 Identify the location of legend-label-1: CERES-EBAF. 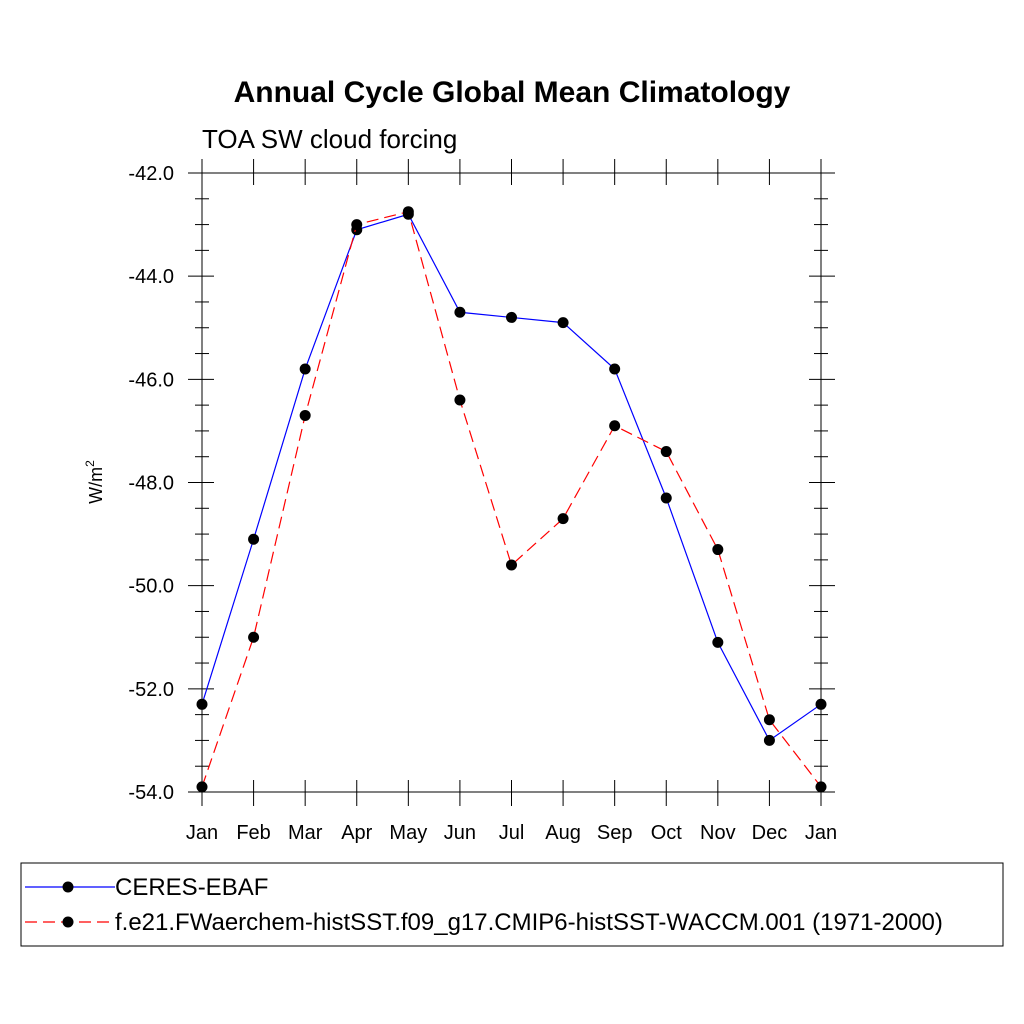
(191, 887).